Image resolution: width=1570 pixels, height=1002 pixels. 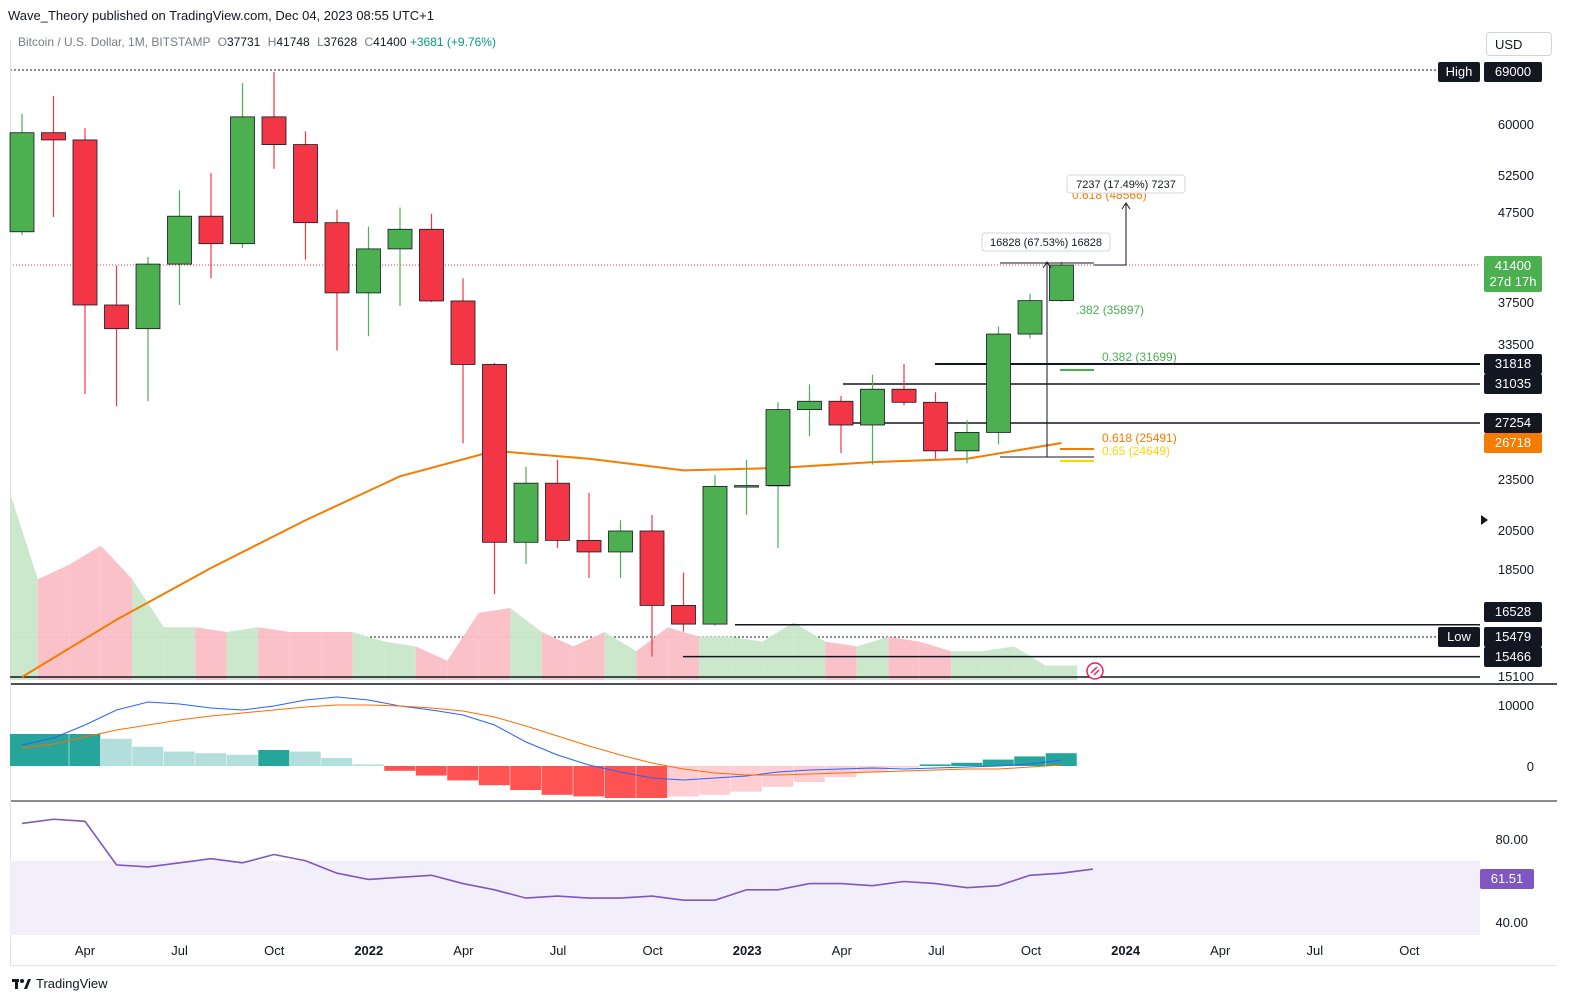 I want to click on close-label: C, so click(x=369, y=42).